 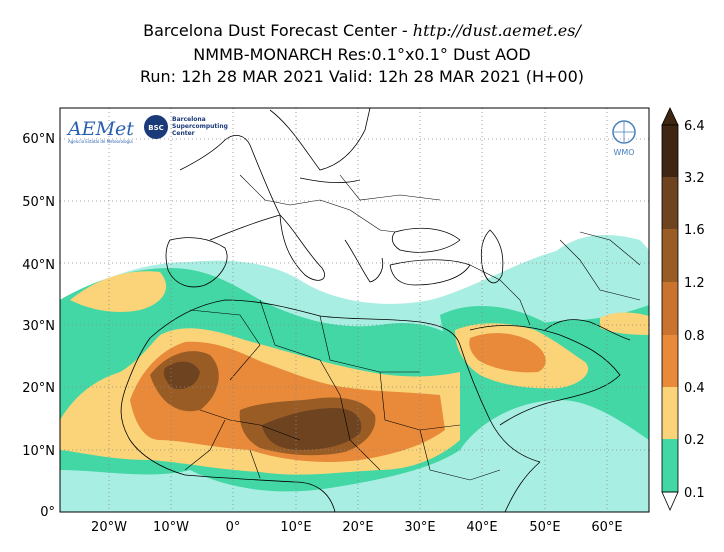 What do you see at coordinates (100, 141) in the screenshot?
I see `aemet-logo-sub: Agencia Estatal de Meteorología` at bounding box center [100, 141].